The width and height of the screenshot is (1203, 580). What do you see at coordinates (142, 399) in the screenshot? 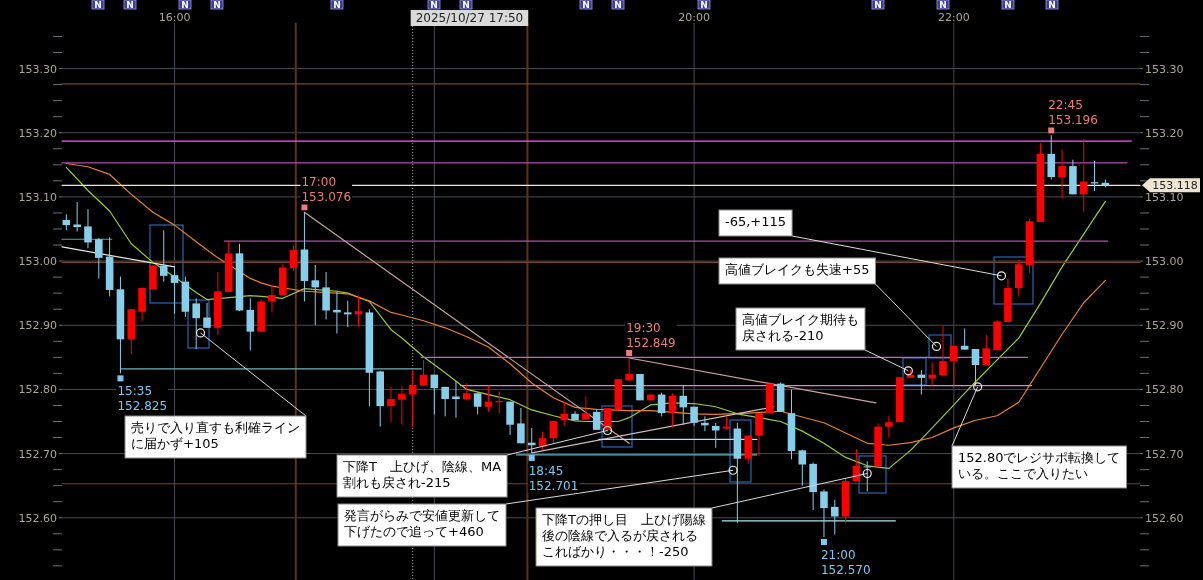
I see `annotation: 15:35 152.825` at bounding box center [142, 399].